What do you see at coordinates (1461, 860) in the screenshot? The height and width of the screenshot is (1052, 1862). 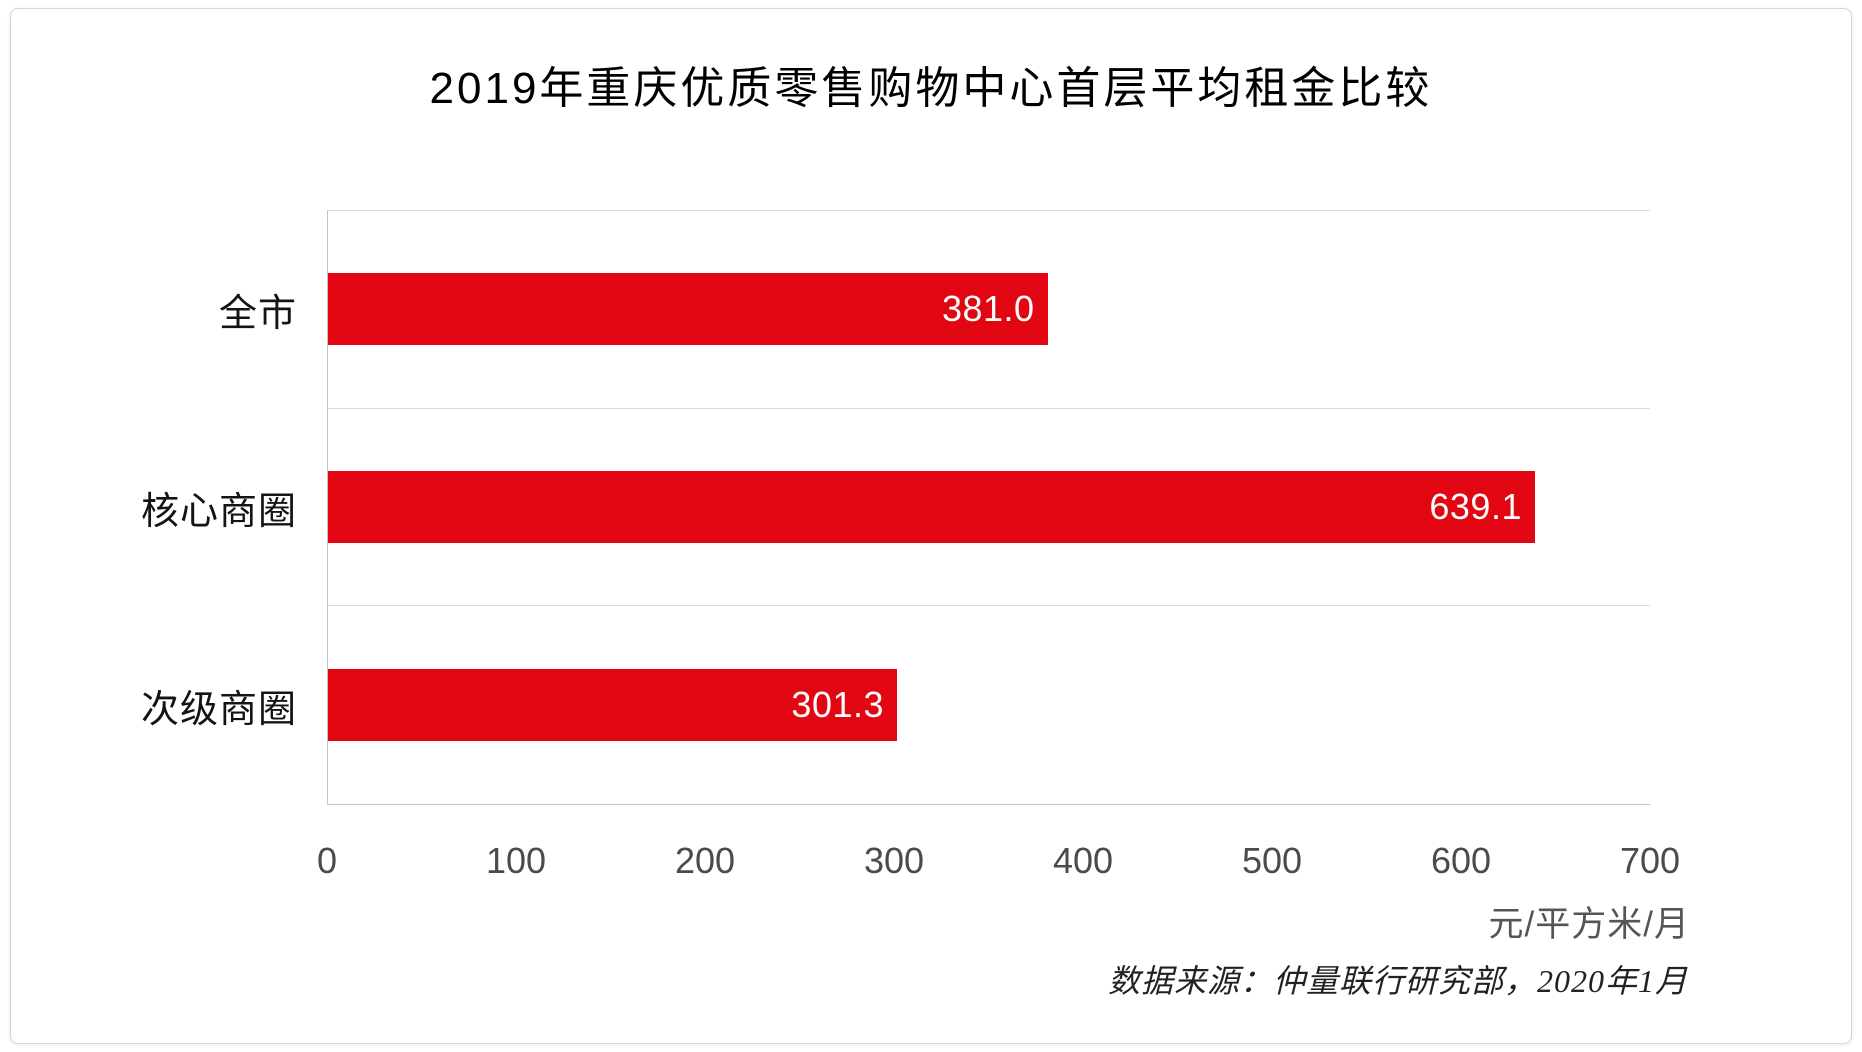 I see `x-tick: 600` at bounding box center [1461, 860].